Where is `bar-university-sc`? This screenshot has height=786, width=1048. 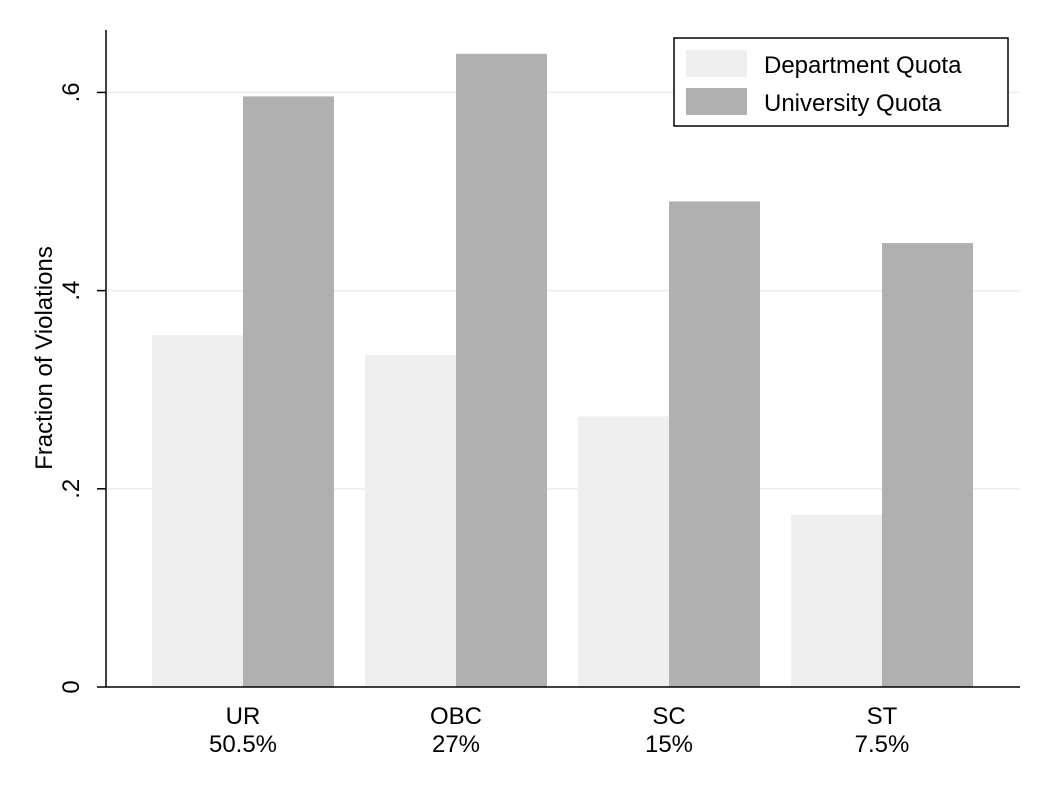 bar-university-sc is located at coordinates (714, 444).